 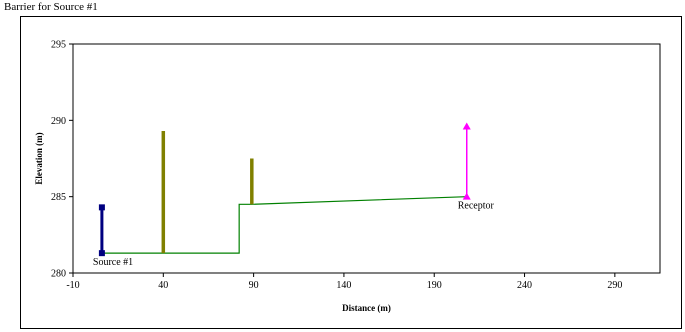 What do you see at coordinates (524, 285) in the screenshot?
I see `x-tick-label: 240` at bounding box center [524, 285].